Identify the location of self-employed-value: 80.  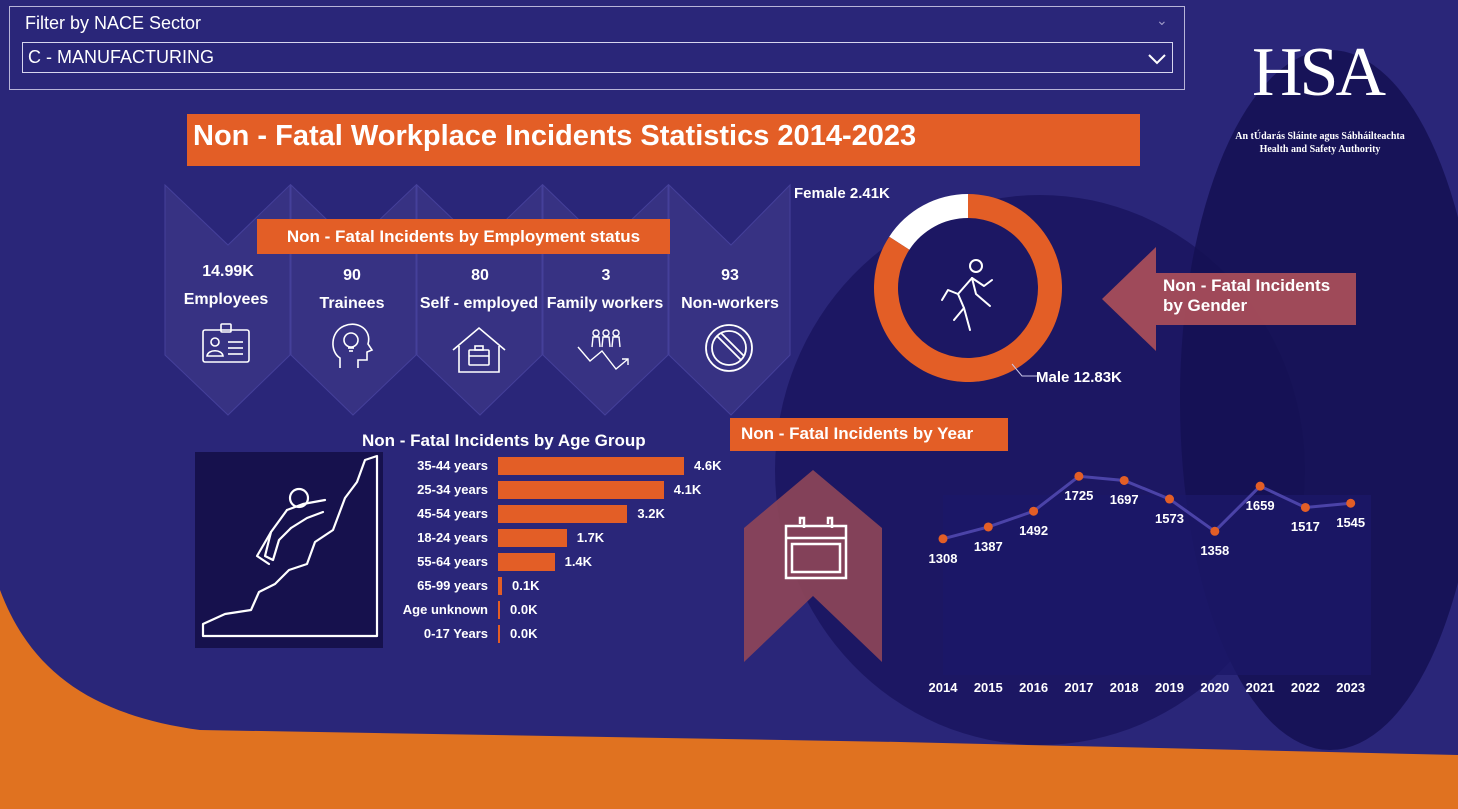
(480, 275).